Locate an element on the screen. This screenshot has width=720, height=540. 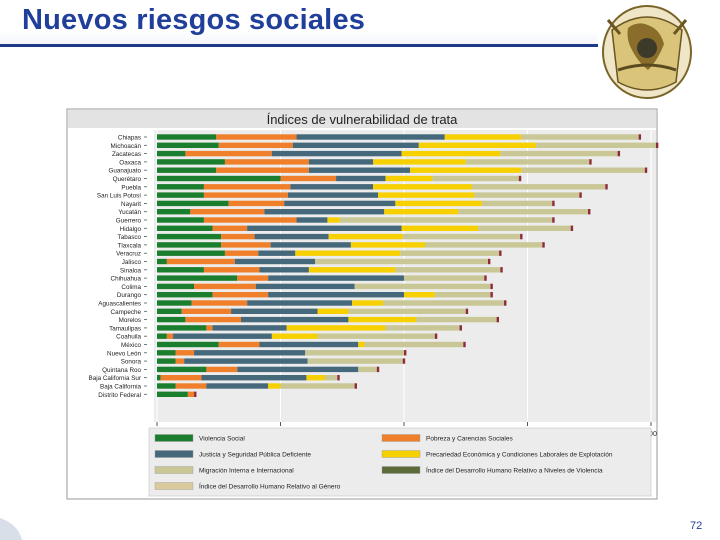
category-label: Sonora is located at coordinates (131, 362).